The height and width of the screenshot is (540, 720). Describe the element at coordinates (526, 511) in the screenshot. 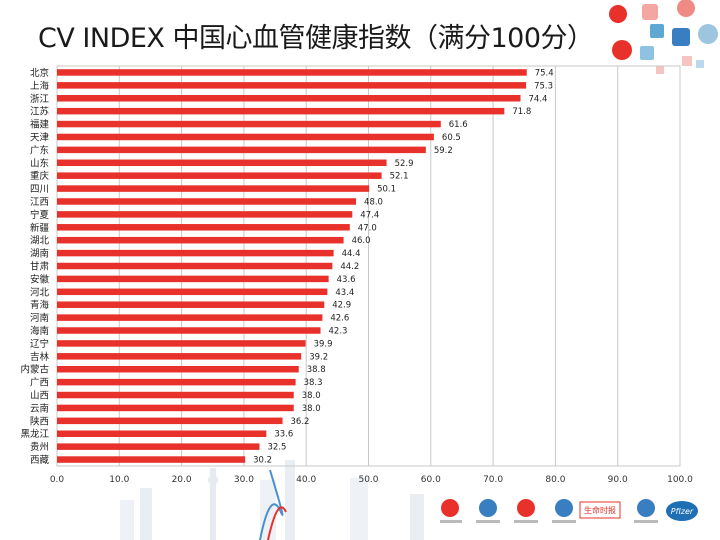

I see `logo-3-icon` at that location.